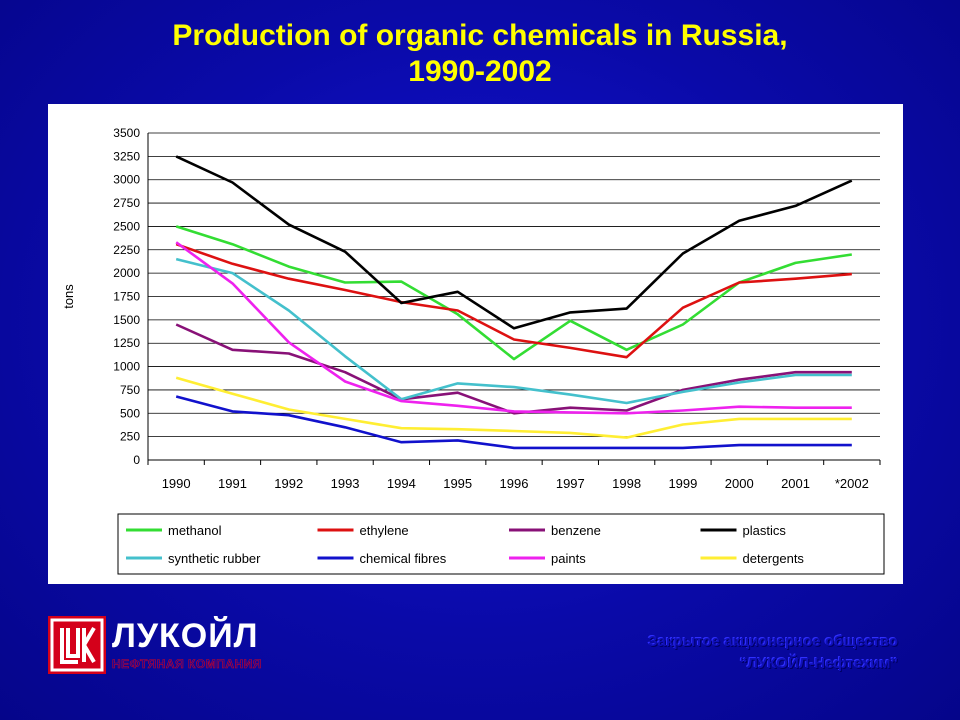 The width and height of the screenshot is (960, 720). I want to click on legend-label: paints, so click(568, 558).